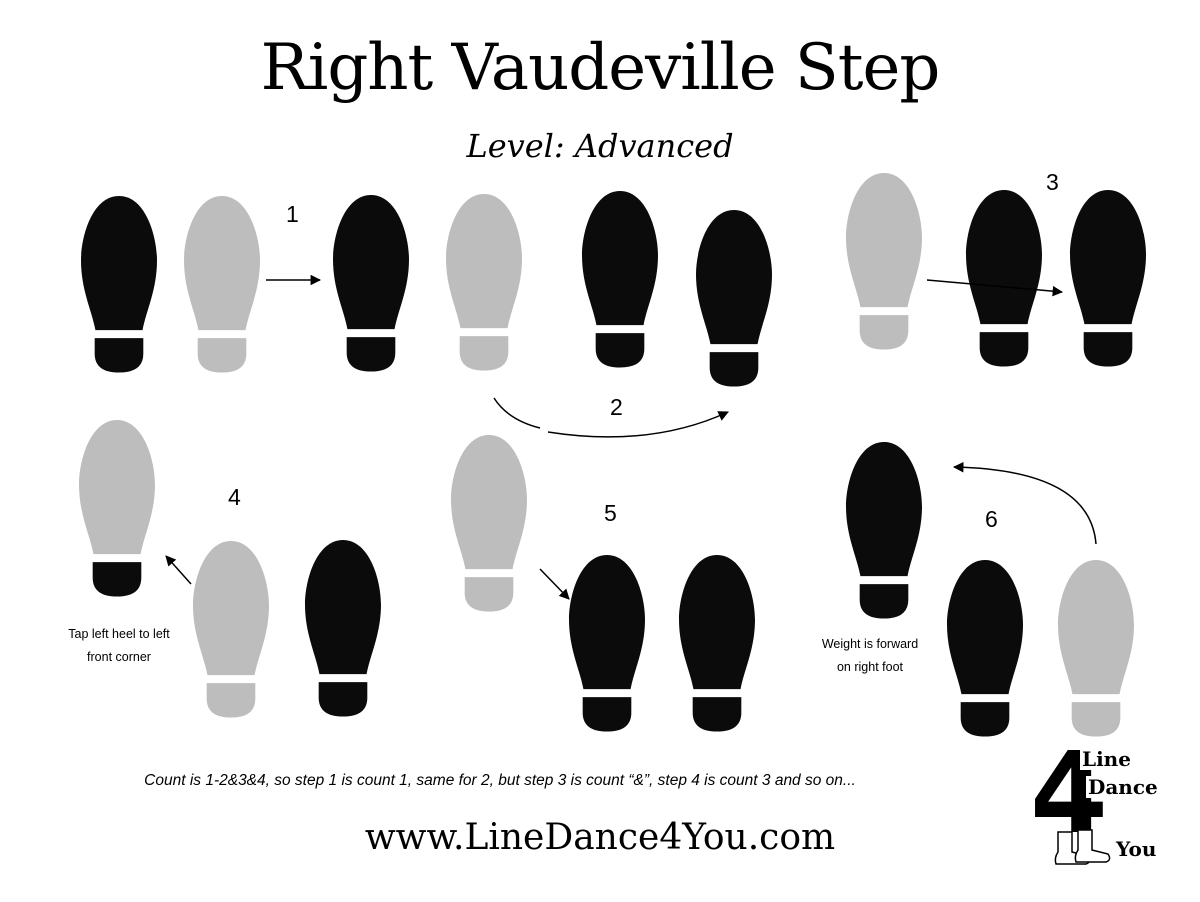  What do you see at coordinates (1106, 759) in the screenshot?
I see `logo-line-1: Line` at bounding box center [1106, 759].